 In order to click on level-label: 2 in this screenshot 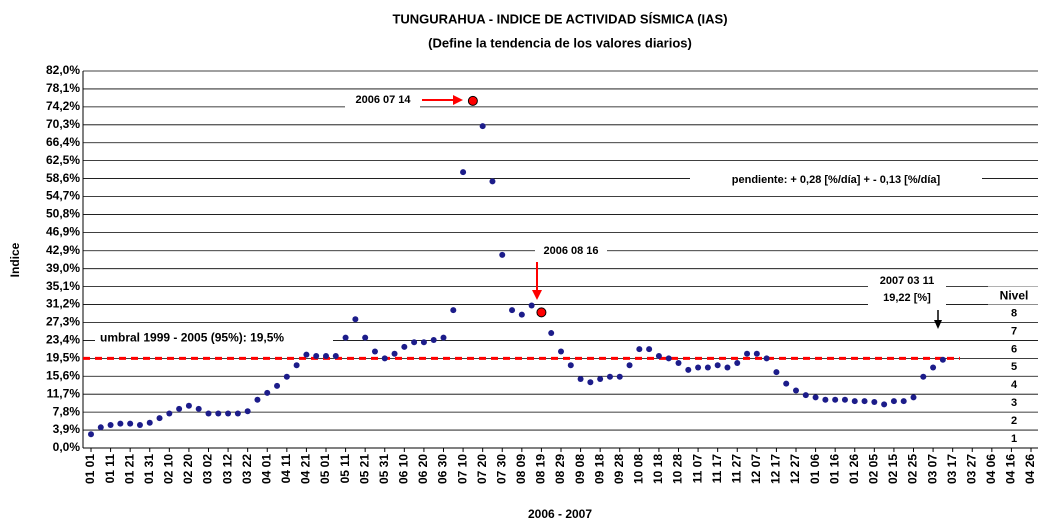, I will do `click(1014, 421)`.